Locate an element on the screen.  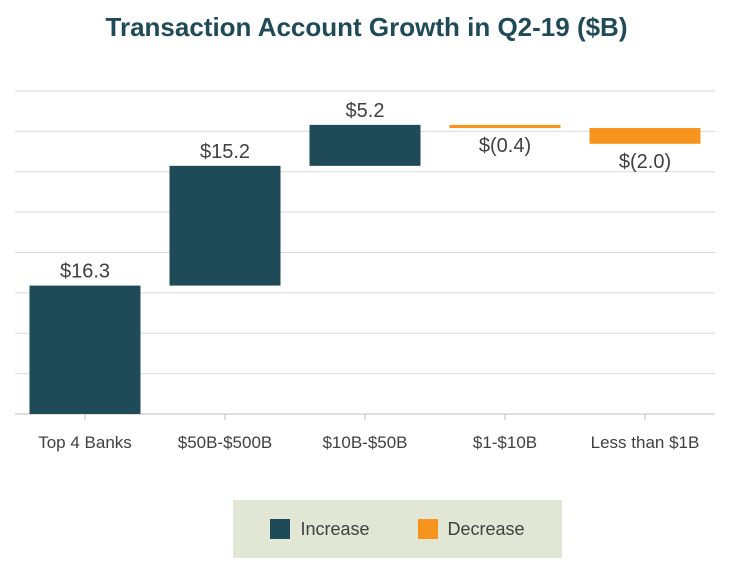
category-label: Top 4 Banks is located at coordinates (85, 442).